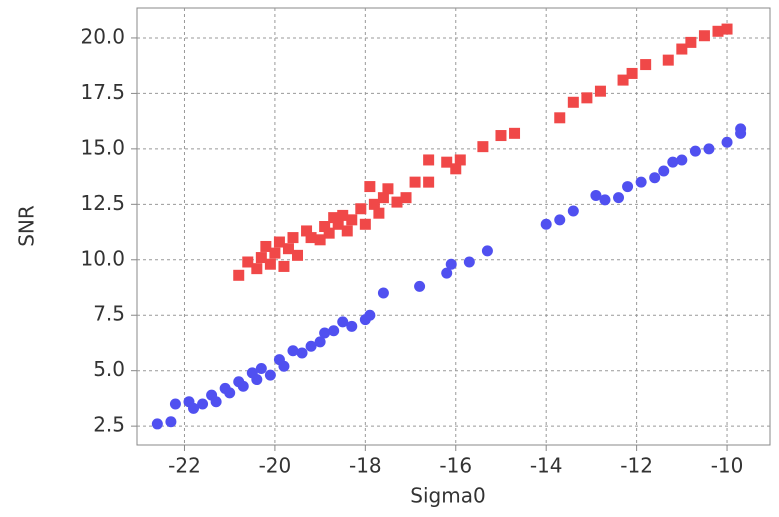 The width and height of the screenshot is (779, 517). What do you see at coordinates (275, 466) in the screenshot?
I see `x-tick-label: -20` at bounding box center [275, 466].